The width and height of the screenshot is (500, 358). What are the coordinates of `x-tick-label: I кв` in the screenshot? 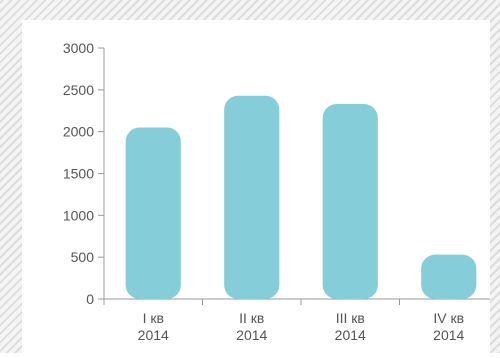 It's located at (153, 318).